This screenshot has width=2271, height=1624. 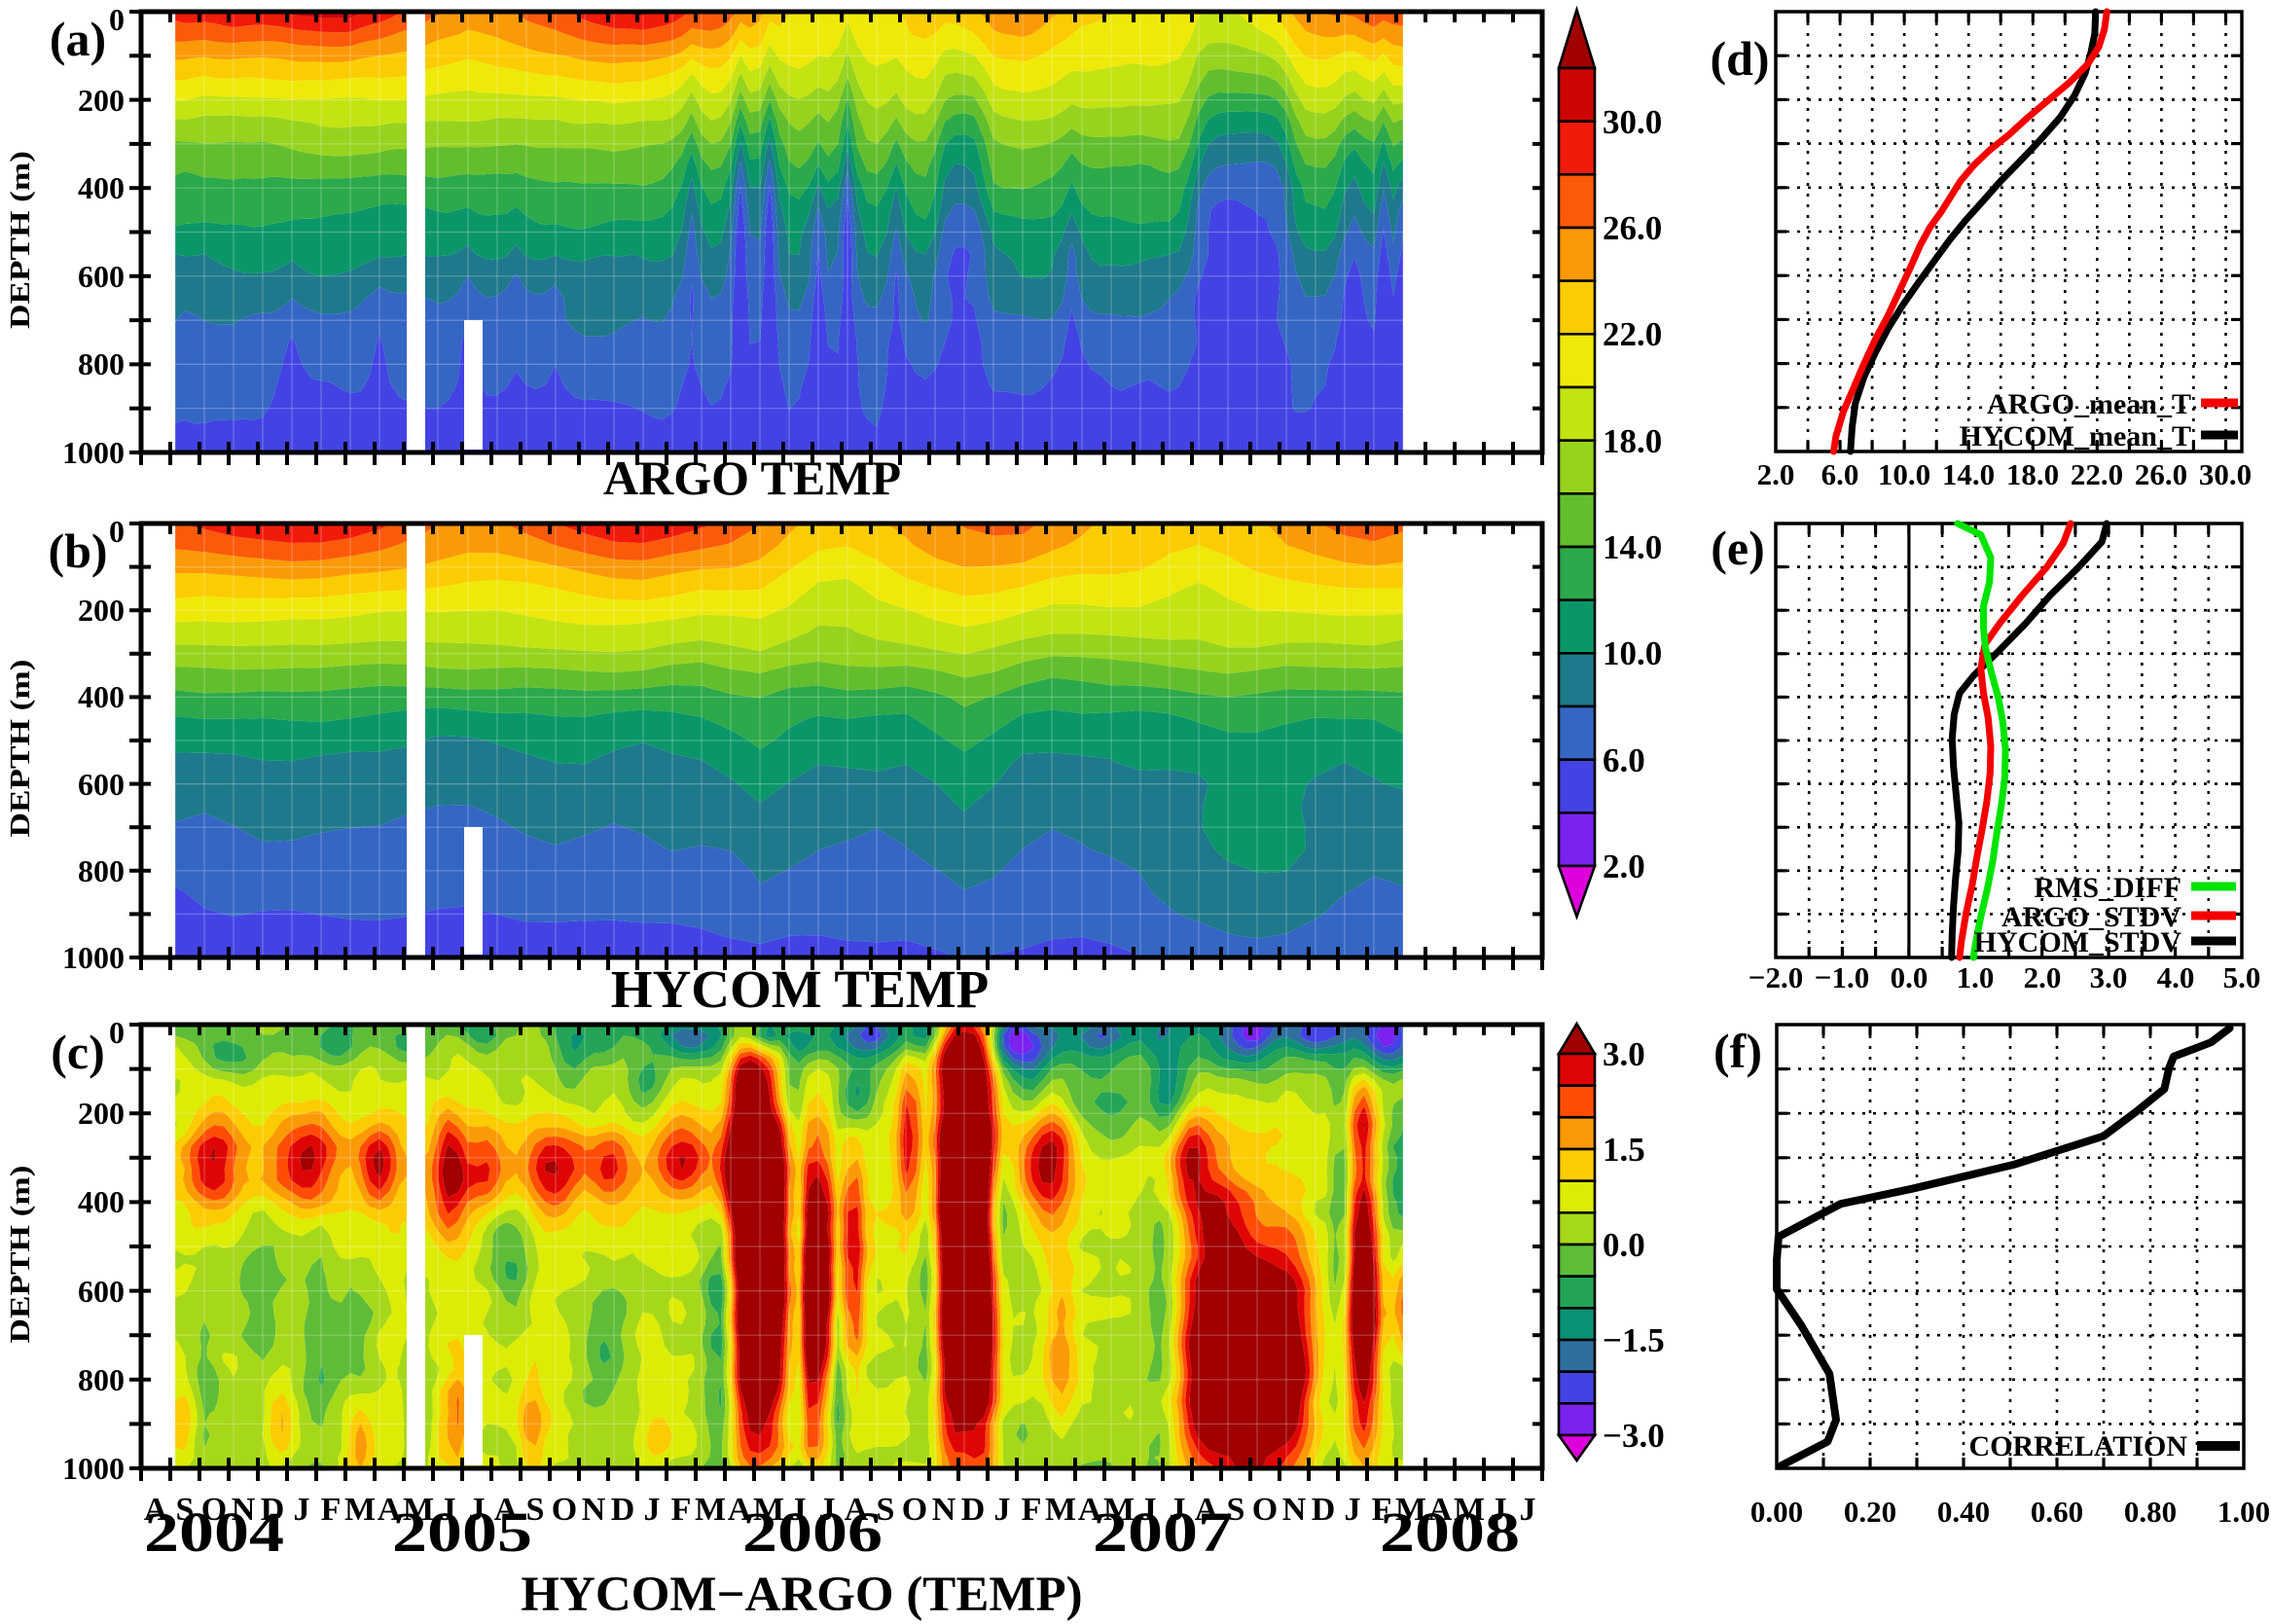 I want to click on svg-text: 0.00, so click(x=1776, y=1512).